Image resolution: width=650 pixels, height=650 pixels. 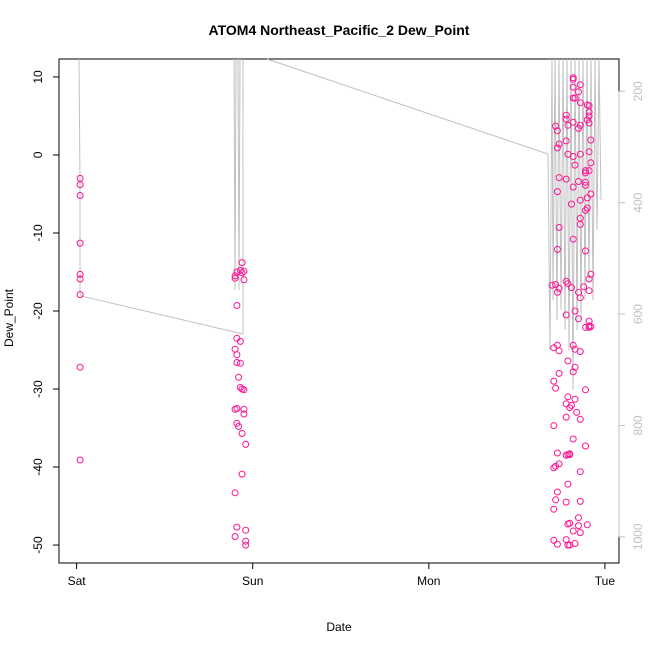 What do you see at coordinates (77, 581) in the screenshot?
I see `x-tick-label: Sat` at bounding box center [77, 581].